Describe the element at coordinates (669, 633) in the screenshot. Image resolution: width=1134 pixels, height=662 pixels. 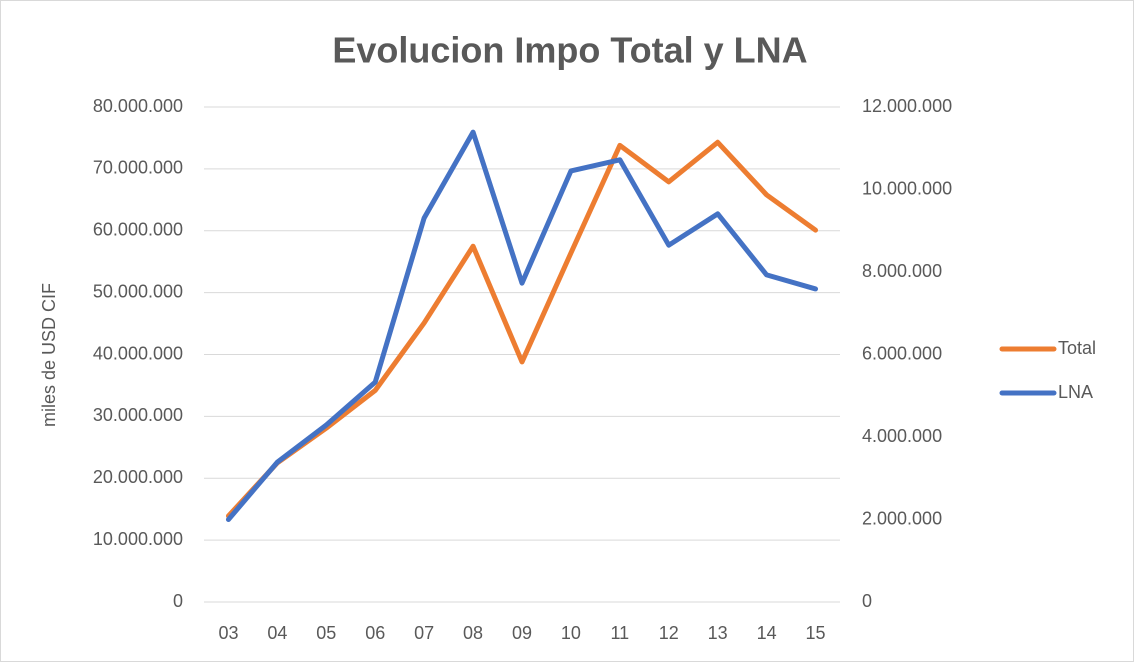
I see `x-tick-label: 12` at that location.